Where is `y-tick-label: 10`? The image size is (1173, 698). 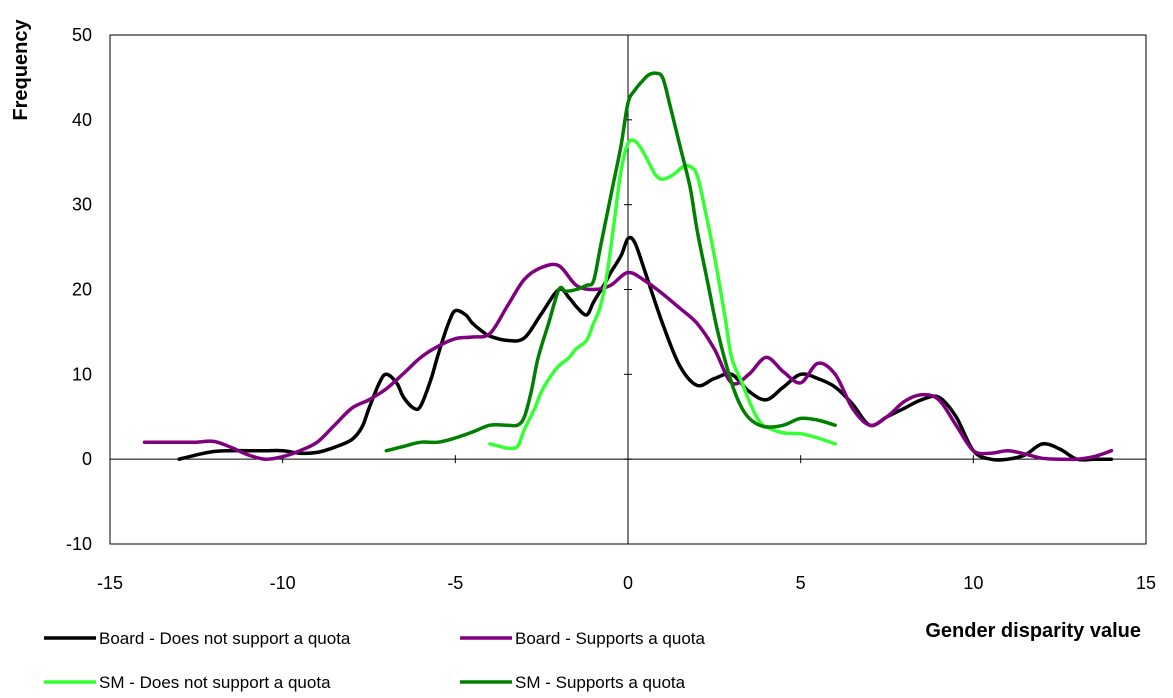 y-tick-label: 10 is located at coordinates (82, 374).